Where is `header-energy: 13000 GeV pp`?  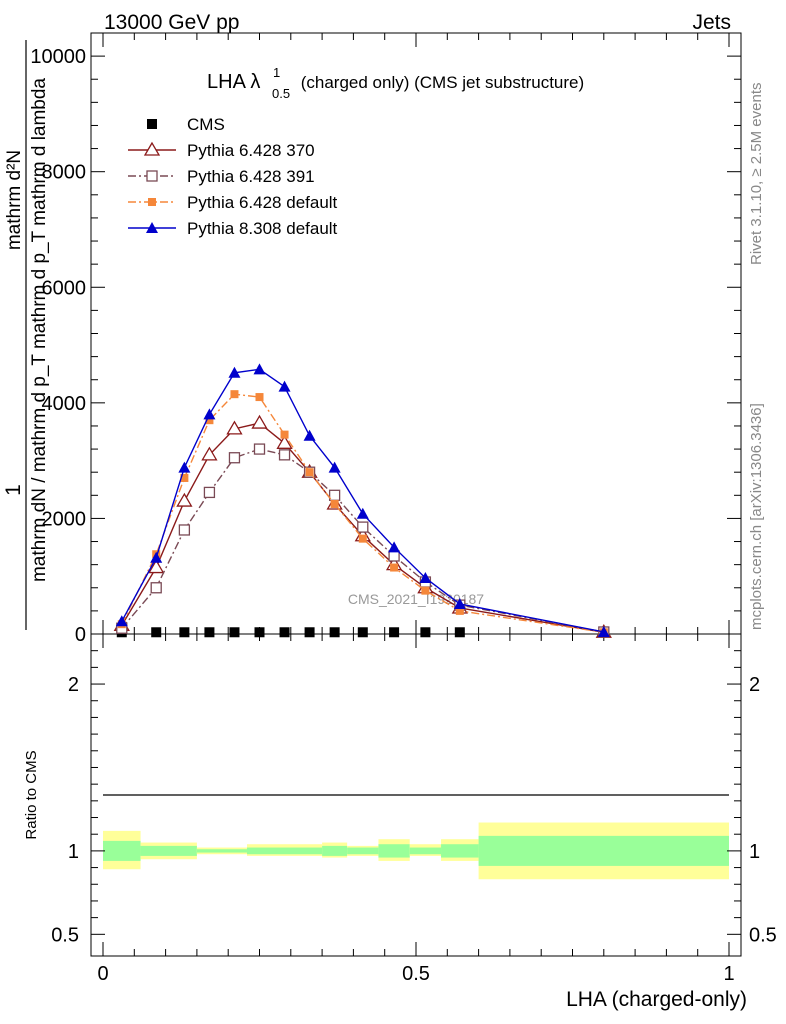 header-energy: 13000 GeV pp is located at coordinates (171, 22).